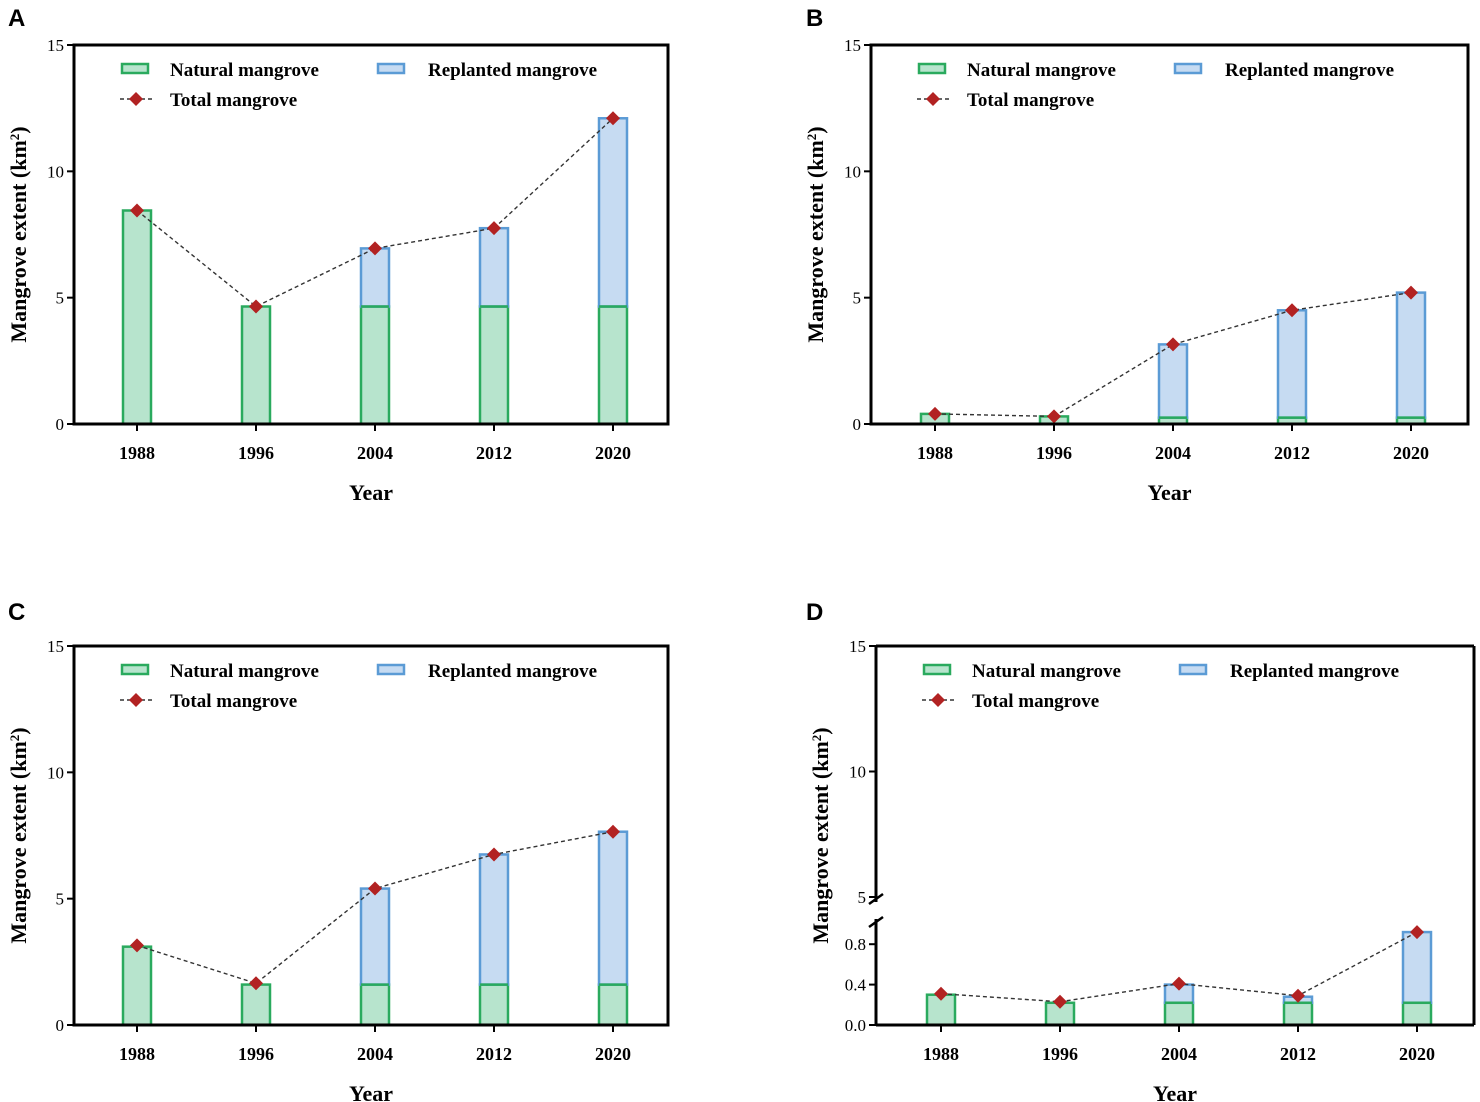 The width and height of the screenshot is (1480, 1102). What do you see at coordinates (1173, 381) in the screenshot?
I see `bar-replanted-2004` at bounding box center [1173, 381].